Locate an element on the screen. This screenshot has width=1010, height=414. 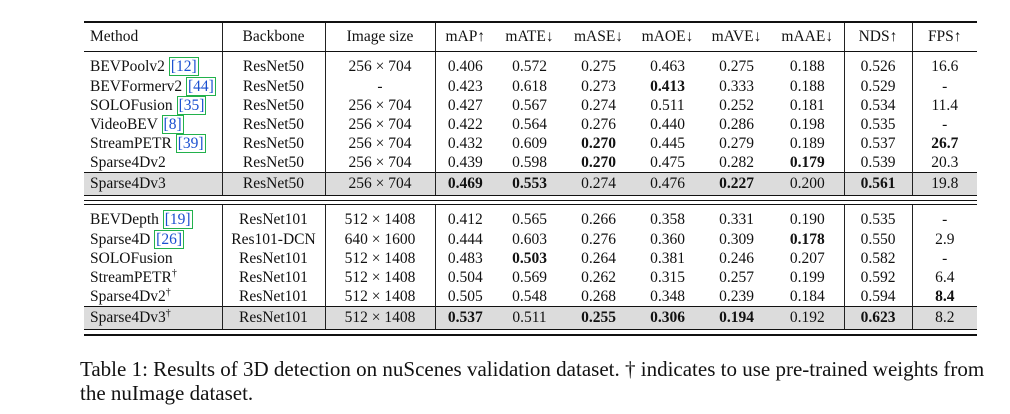
mase-cell: 0.276 is located at coordinates (598, 240).